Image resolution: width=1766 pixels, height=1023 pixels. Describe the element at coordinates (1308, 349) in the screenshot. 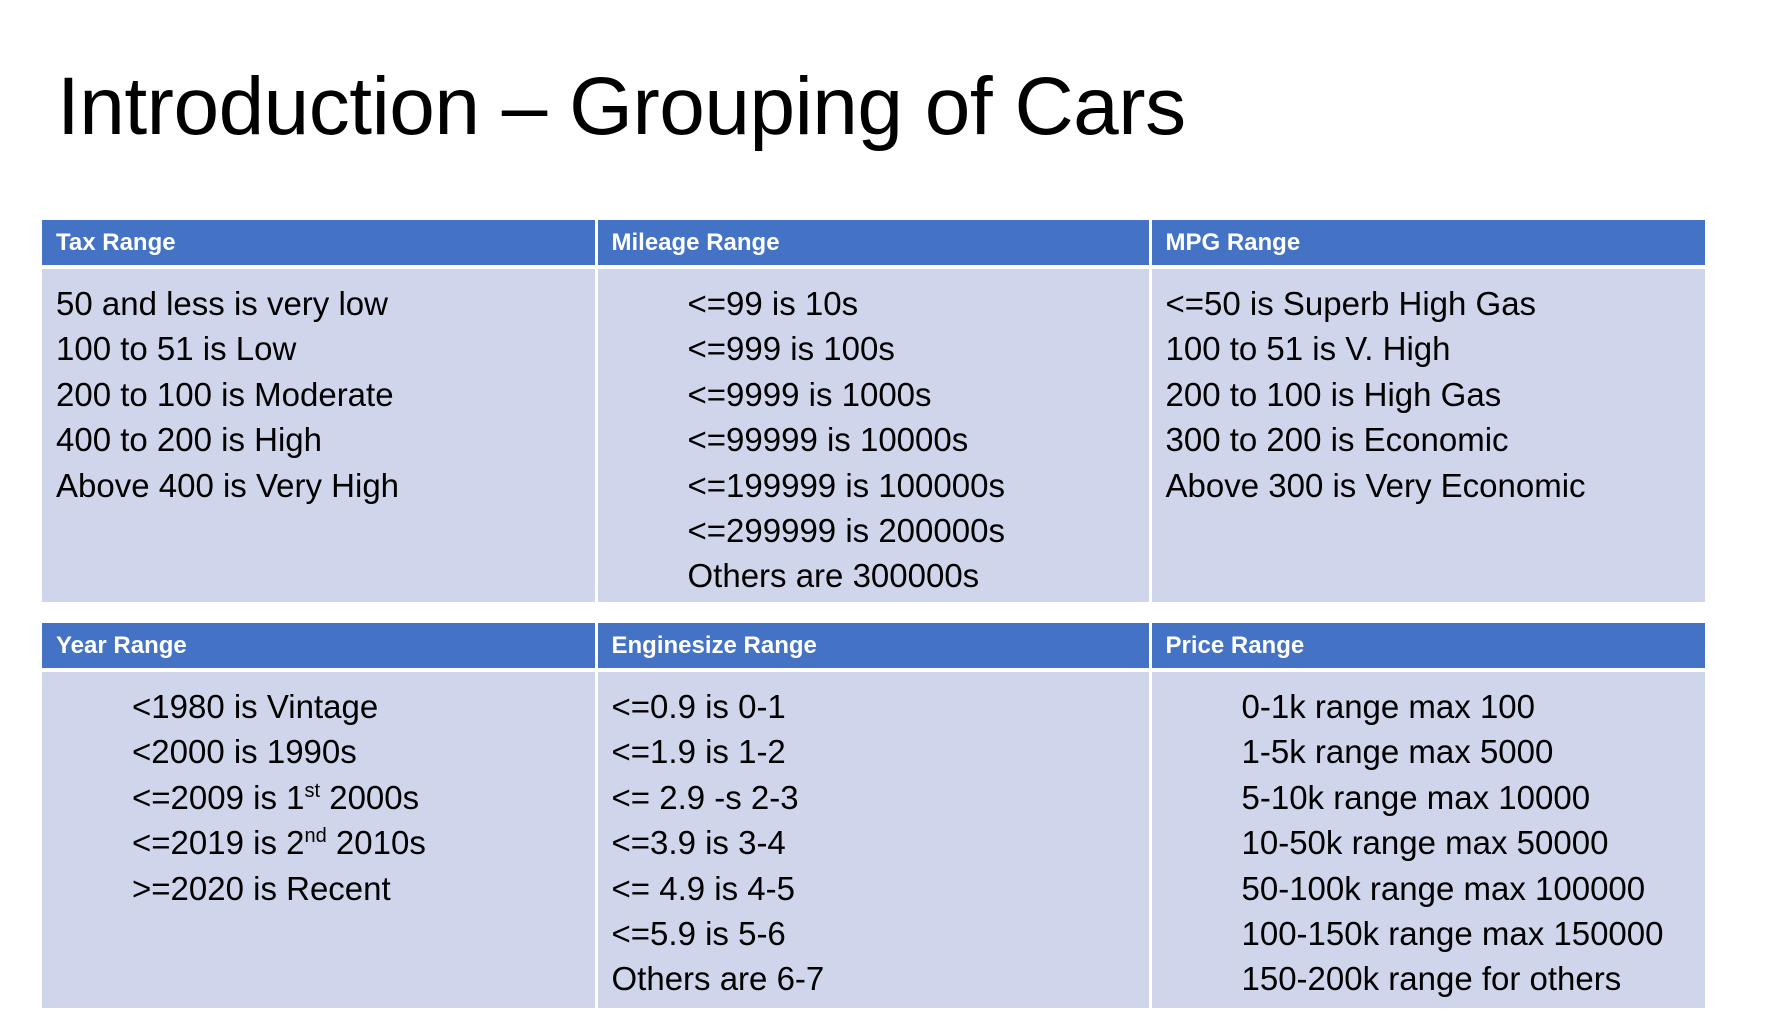

I see `mpg-range-line: 100 to 51 is V. High` at that location.